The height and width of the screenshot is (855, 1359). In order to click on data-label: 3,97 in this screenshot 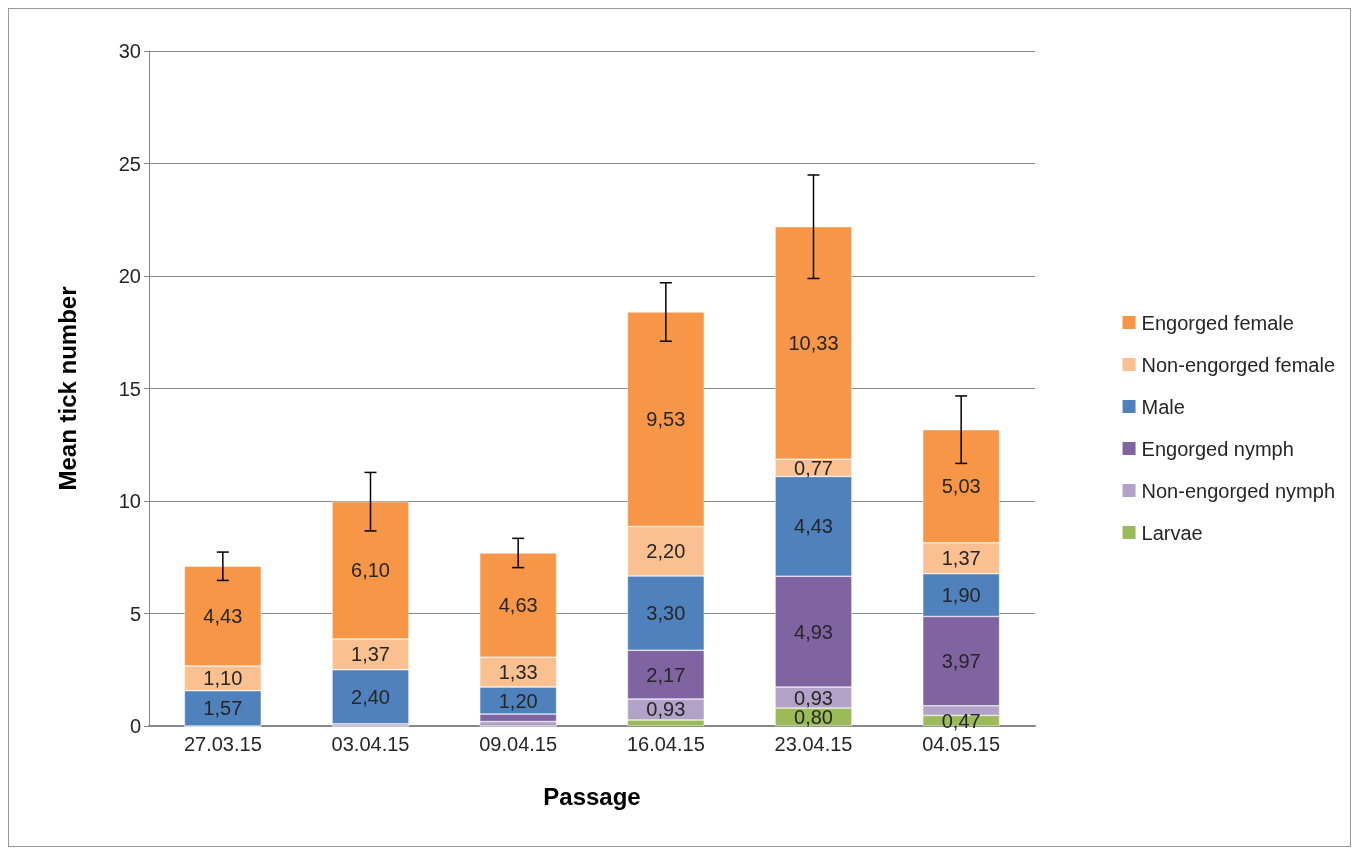, I will do `click(961, 661)`.